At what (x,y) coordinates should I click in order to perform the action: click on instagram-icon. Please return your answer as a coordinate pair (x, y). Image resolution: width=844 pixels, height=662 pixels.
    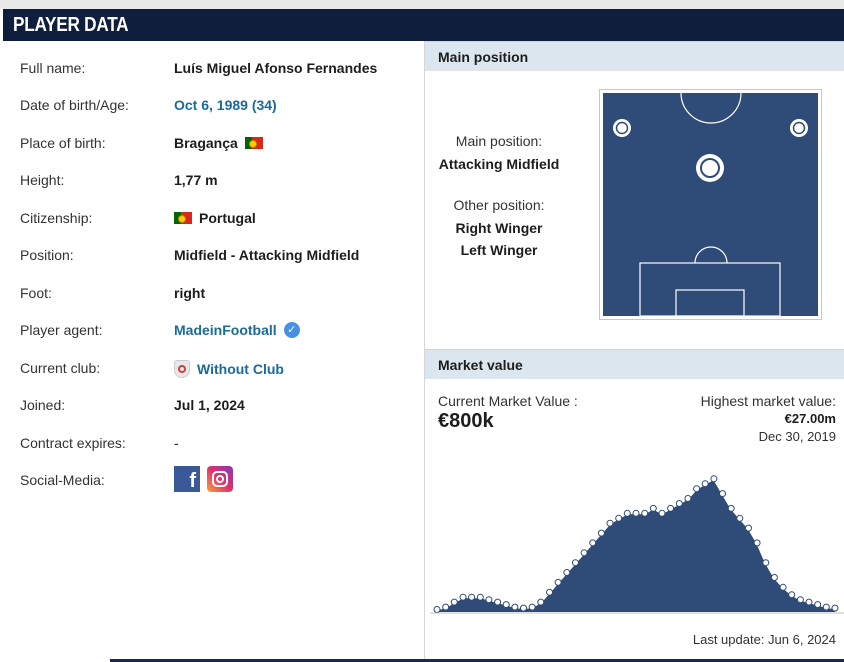
    Looking at the image, I should click on (220, 479).